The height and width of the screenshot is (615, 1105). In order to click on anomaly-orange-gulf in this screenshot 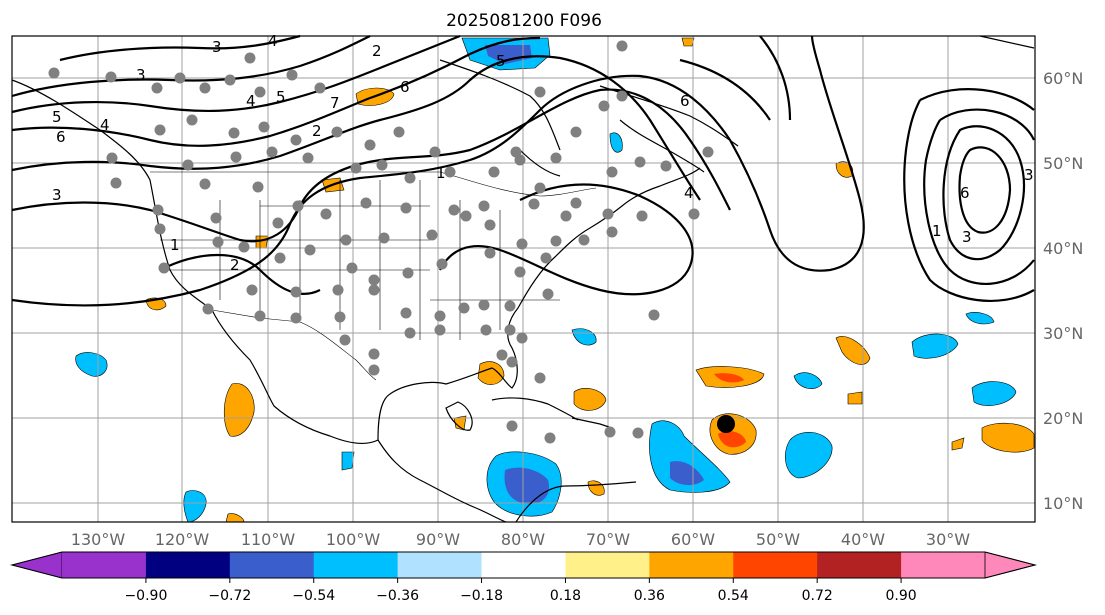, I will do `click(491, 373)`.